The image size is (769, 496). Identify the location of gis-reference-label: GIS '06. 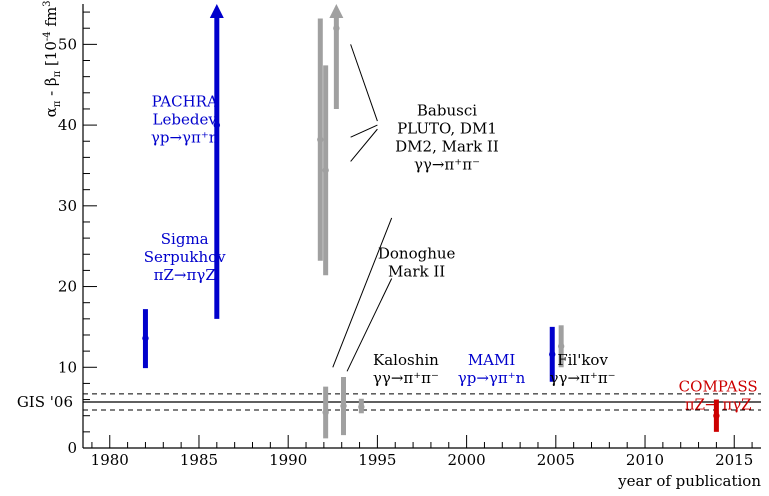
(45, 402).